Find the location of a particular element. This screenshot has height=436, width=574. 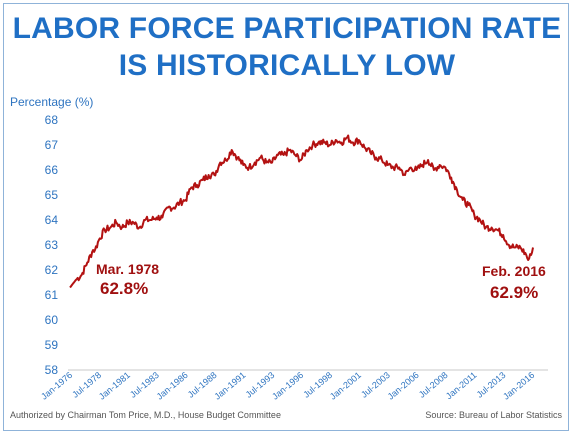

y-tick-label: 64 is located at coordinates (52, 220).